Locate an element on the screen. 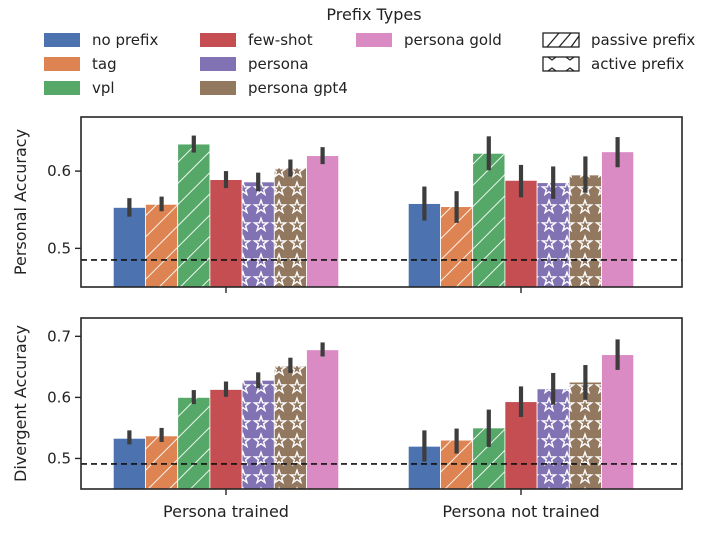 The height and width of the screenshot is (534, 718). y-axis-label: Divergent Accuracy is located at coordinates (20, 403).